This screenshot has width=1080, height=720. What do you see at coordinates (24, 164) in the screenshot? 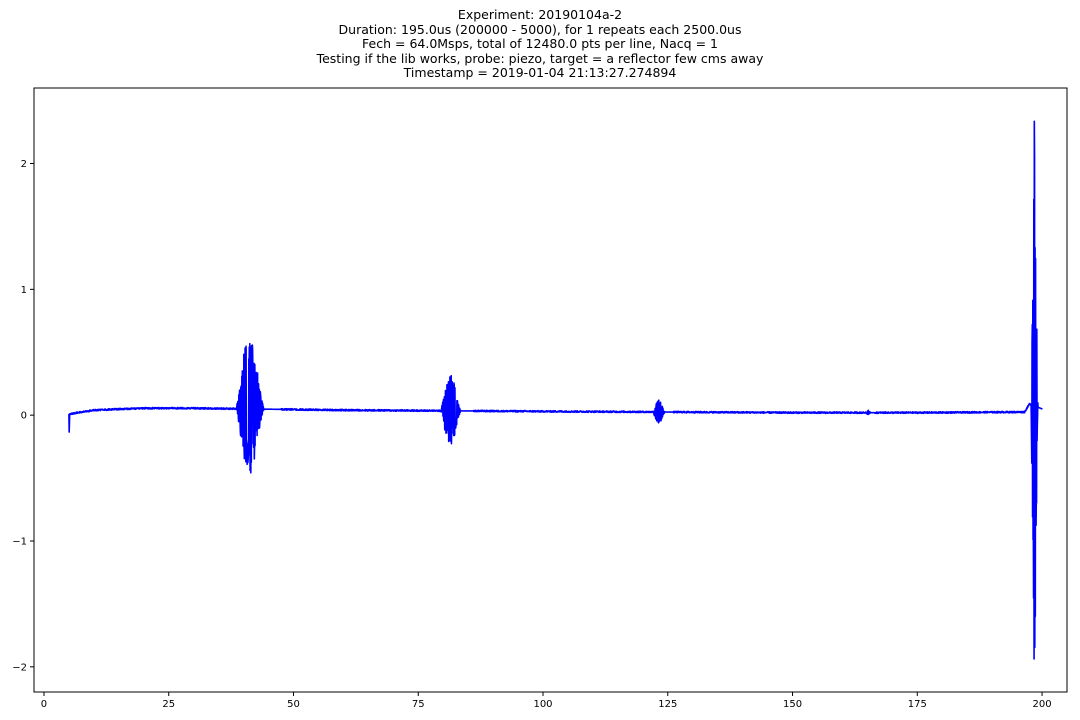
I see `y-tick-label: 2` at bounding box center [24, 164].